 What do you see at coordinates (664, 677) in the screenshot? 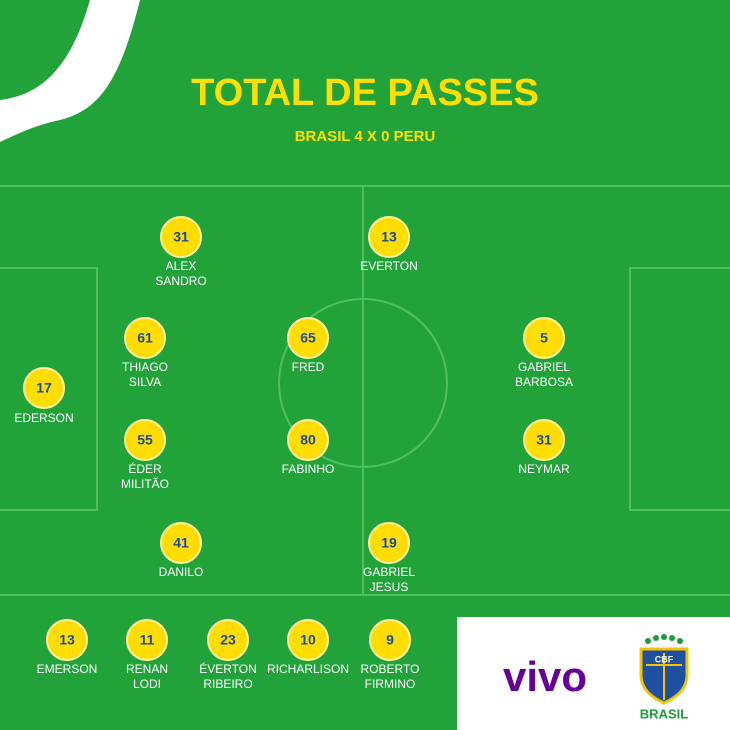
I see `crest: CBF BRASIL` at bounding box center [664, 677].